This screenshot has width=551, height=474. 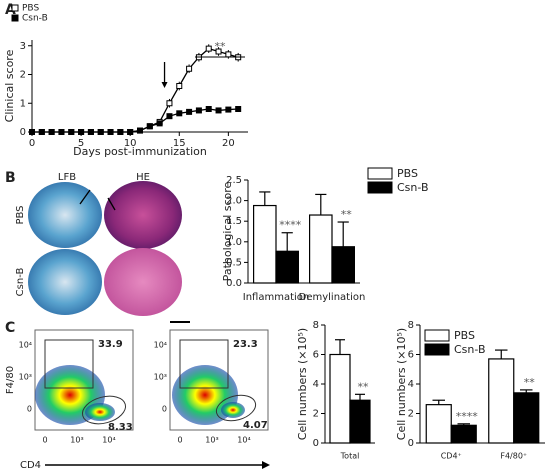 What do you see at coordinates (110, 344) in the screenshot?
I see `gate-value: 33.9` at bounding box center [110, 344].